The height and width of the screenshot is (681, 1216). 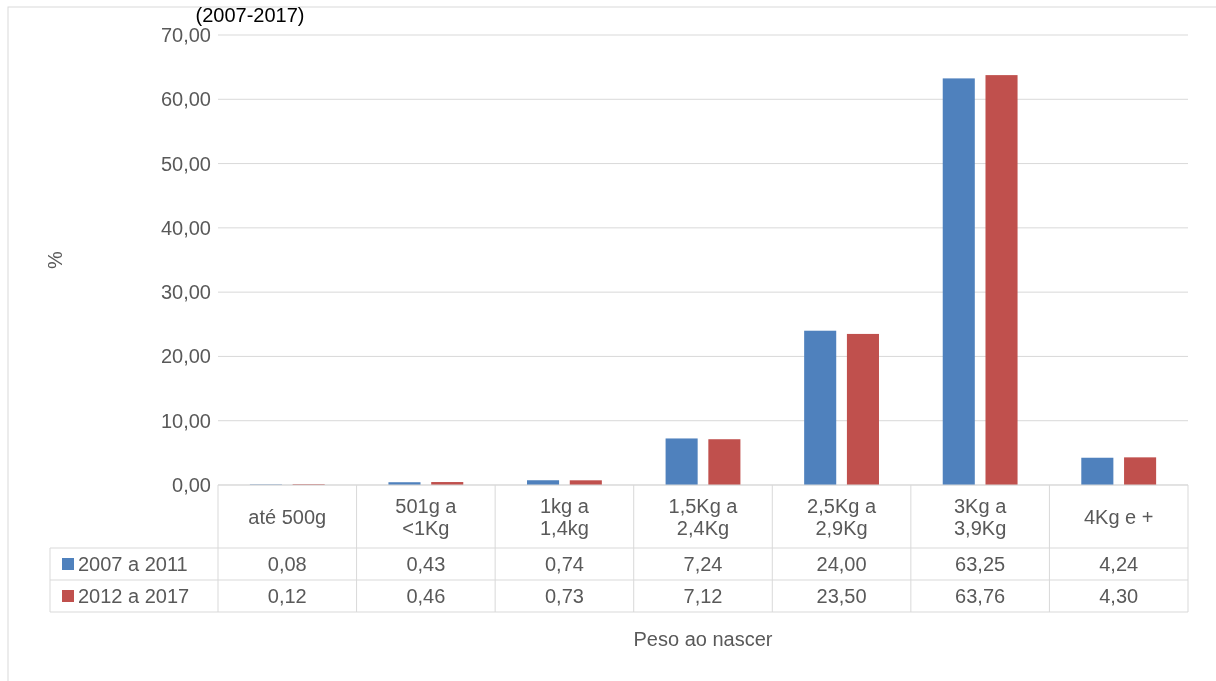 I want to click on text: 4,24, so click(x=1119, y=564).